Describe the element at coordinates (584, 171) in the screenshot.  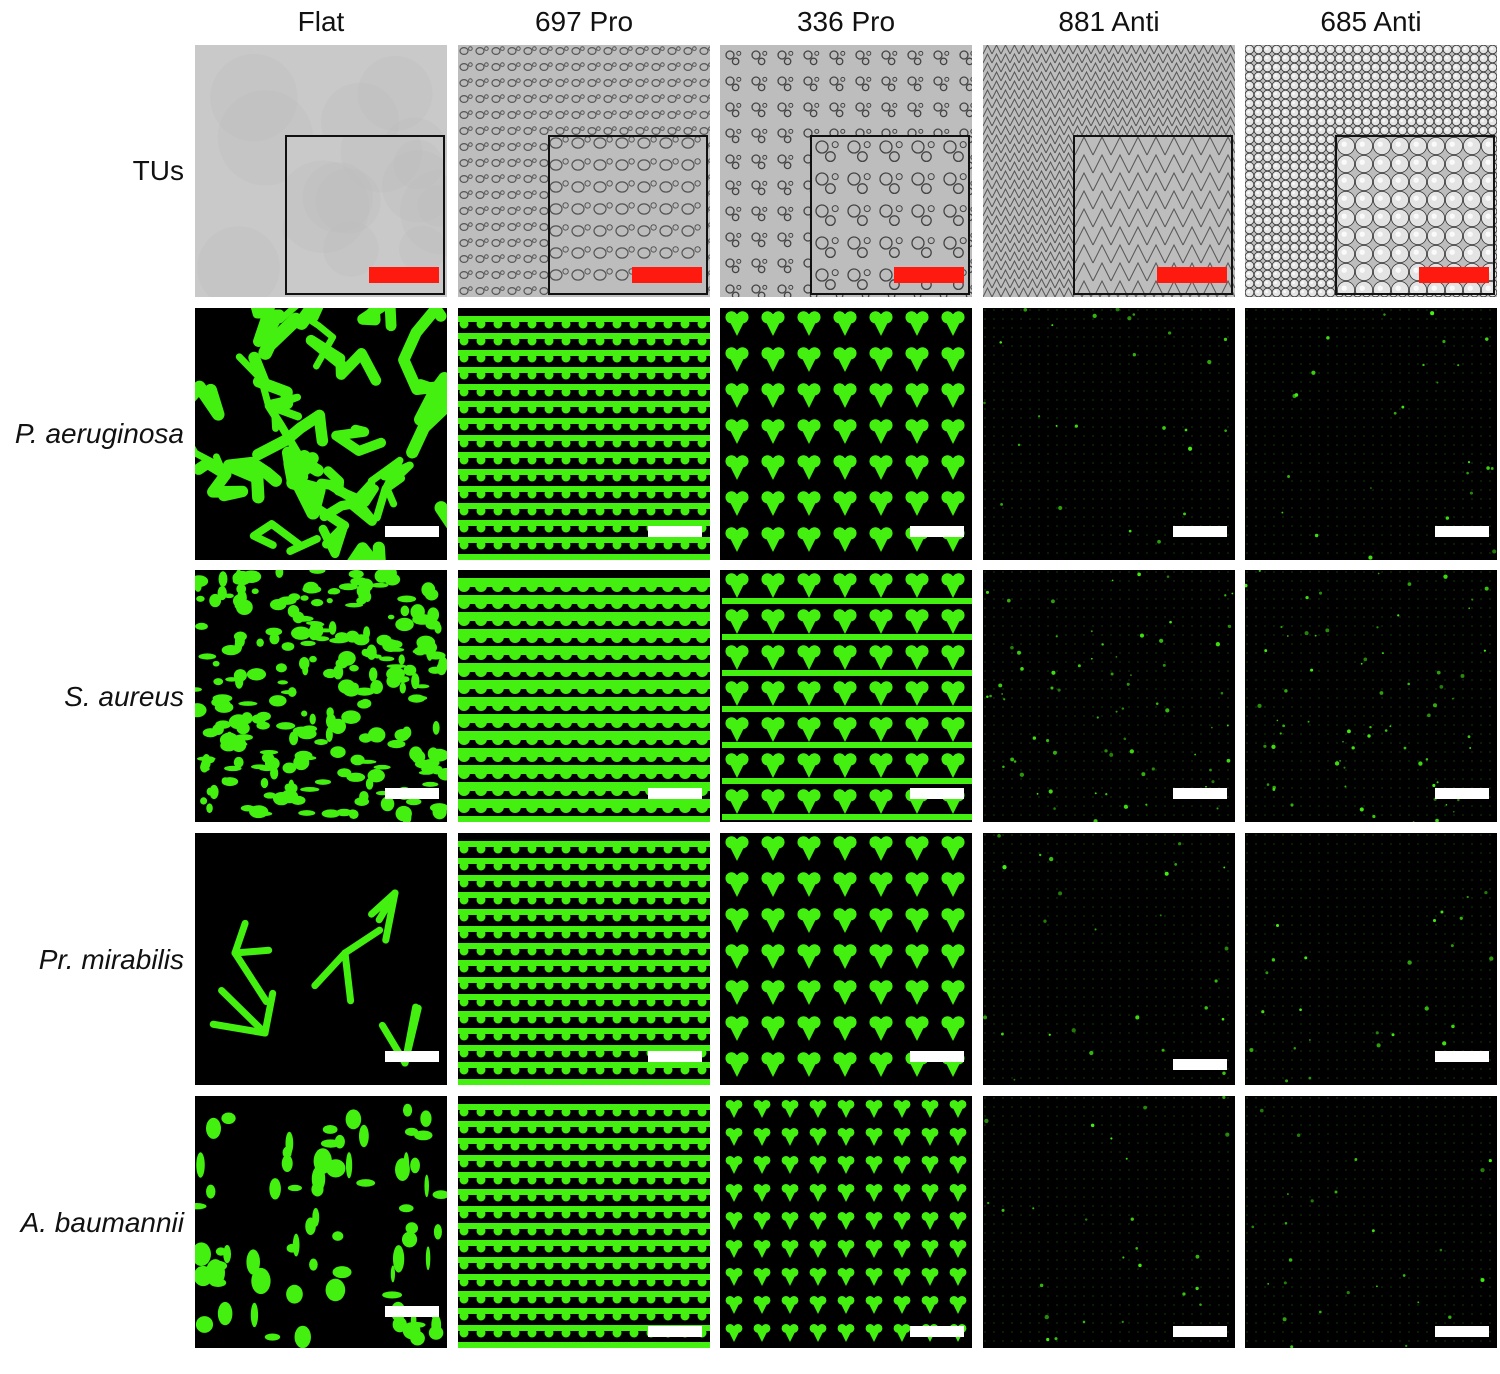
I see `micrograph-tus-697-pro` at that location.